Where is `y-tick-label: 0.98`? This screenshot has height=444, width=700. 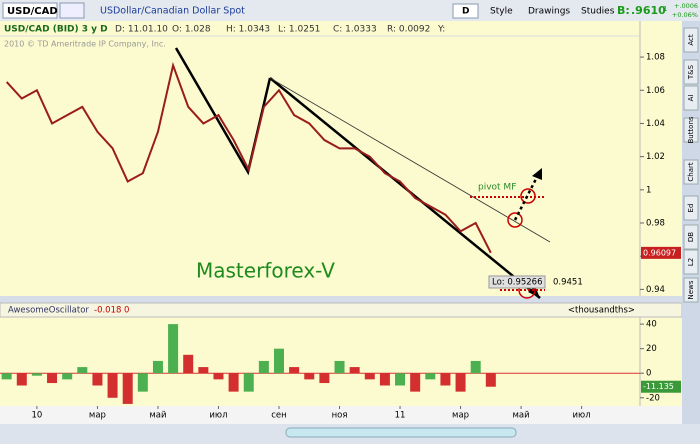 y-tick-label: 0.98 is located at coordinates (655, 223).